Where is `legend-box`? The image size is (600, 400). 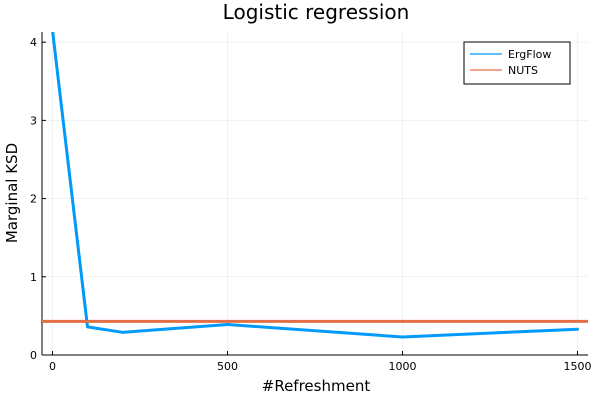 legend-box is located at coordinates (517, 63).